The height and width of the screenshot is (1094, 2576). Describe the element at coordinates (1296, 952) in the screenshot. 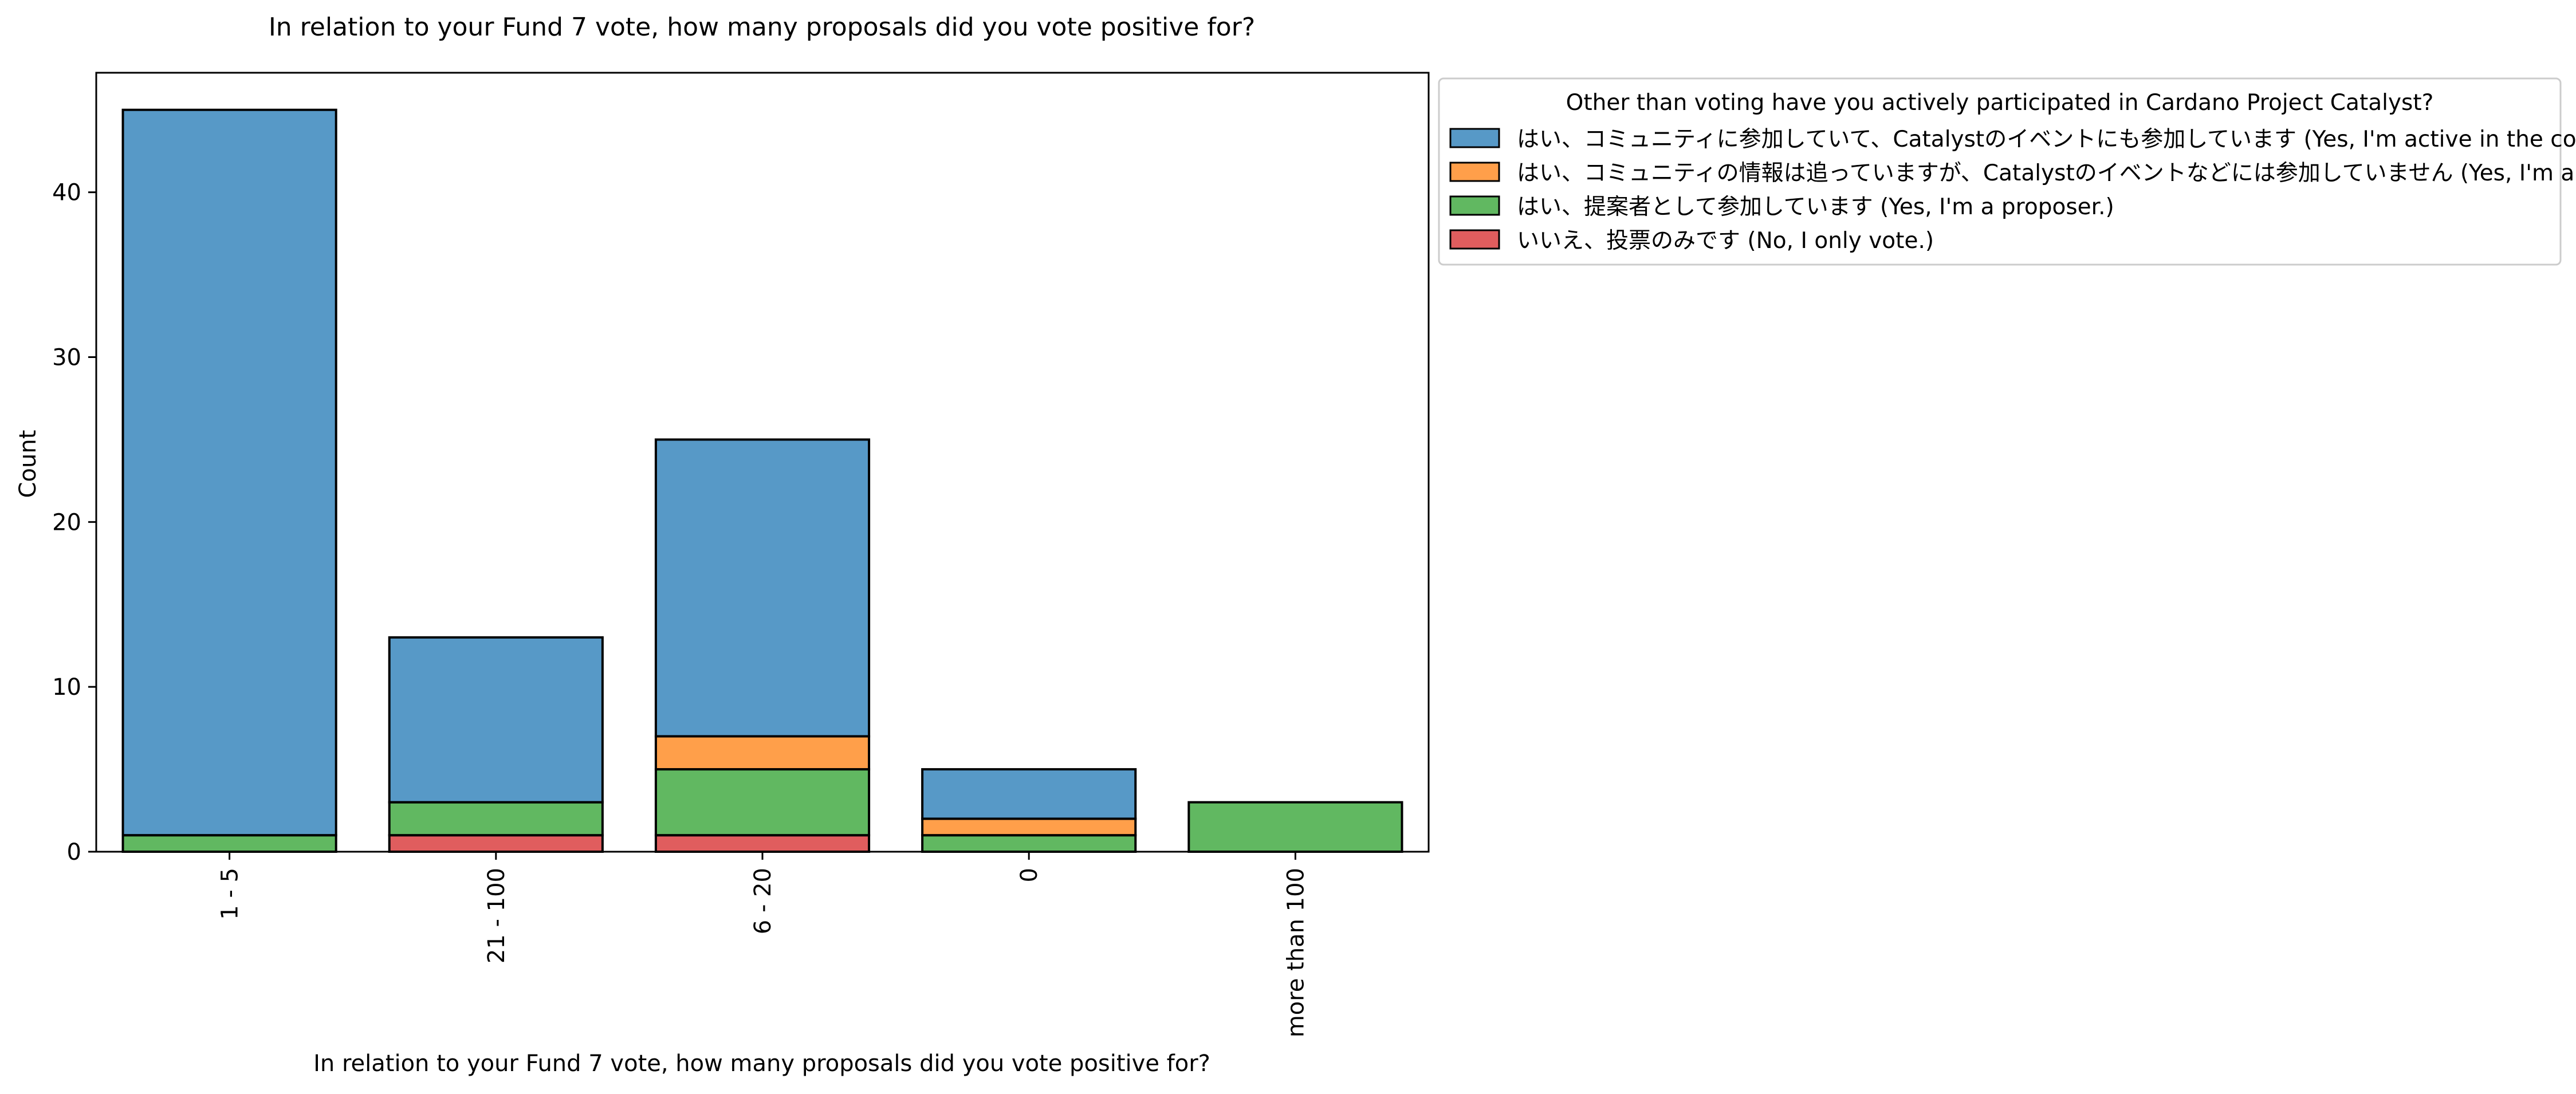

I see `x-tick-label: more than 100` at that location.